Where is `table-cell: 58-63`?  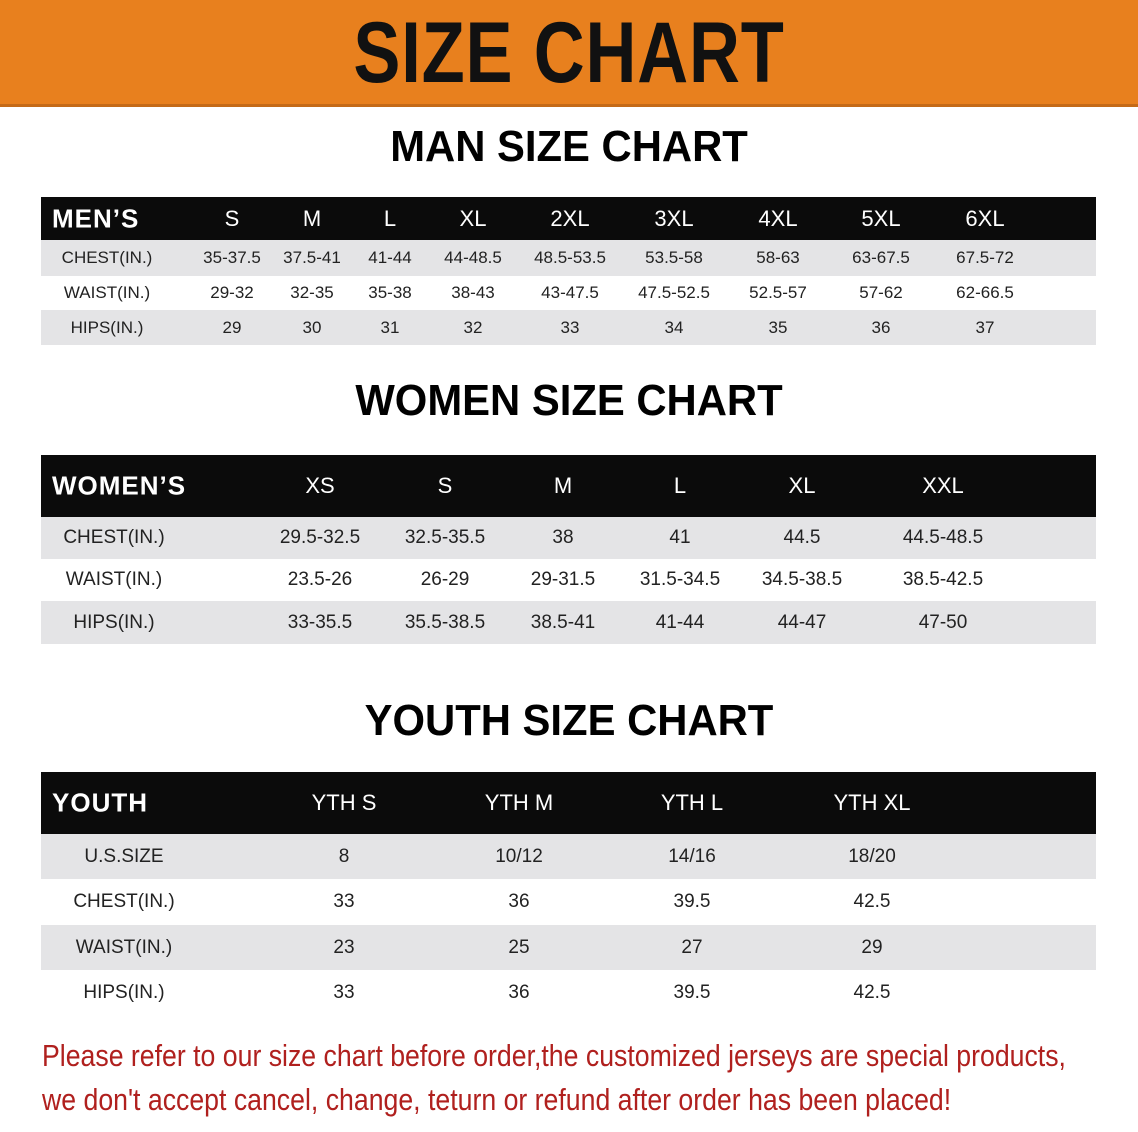
table-cell: 58-63 is located at coordinates (778, 257).